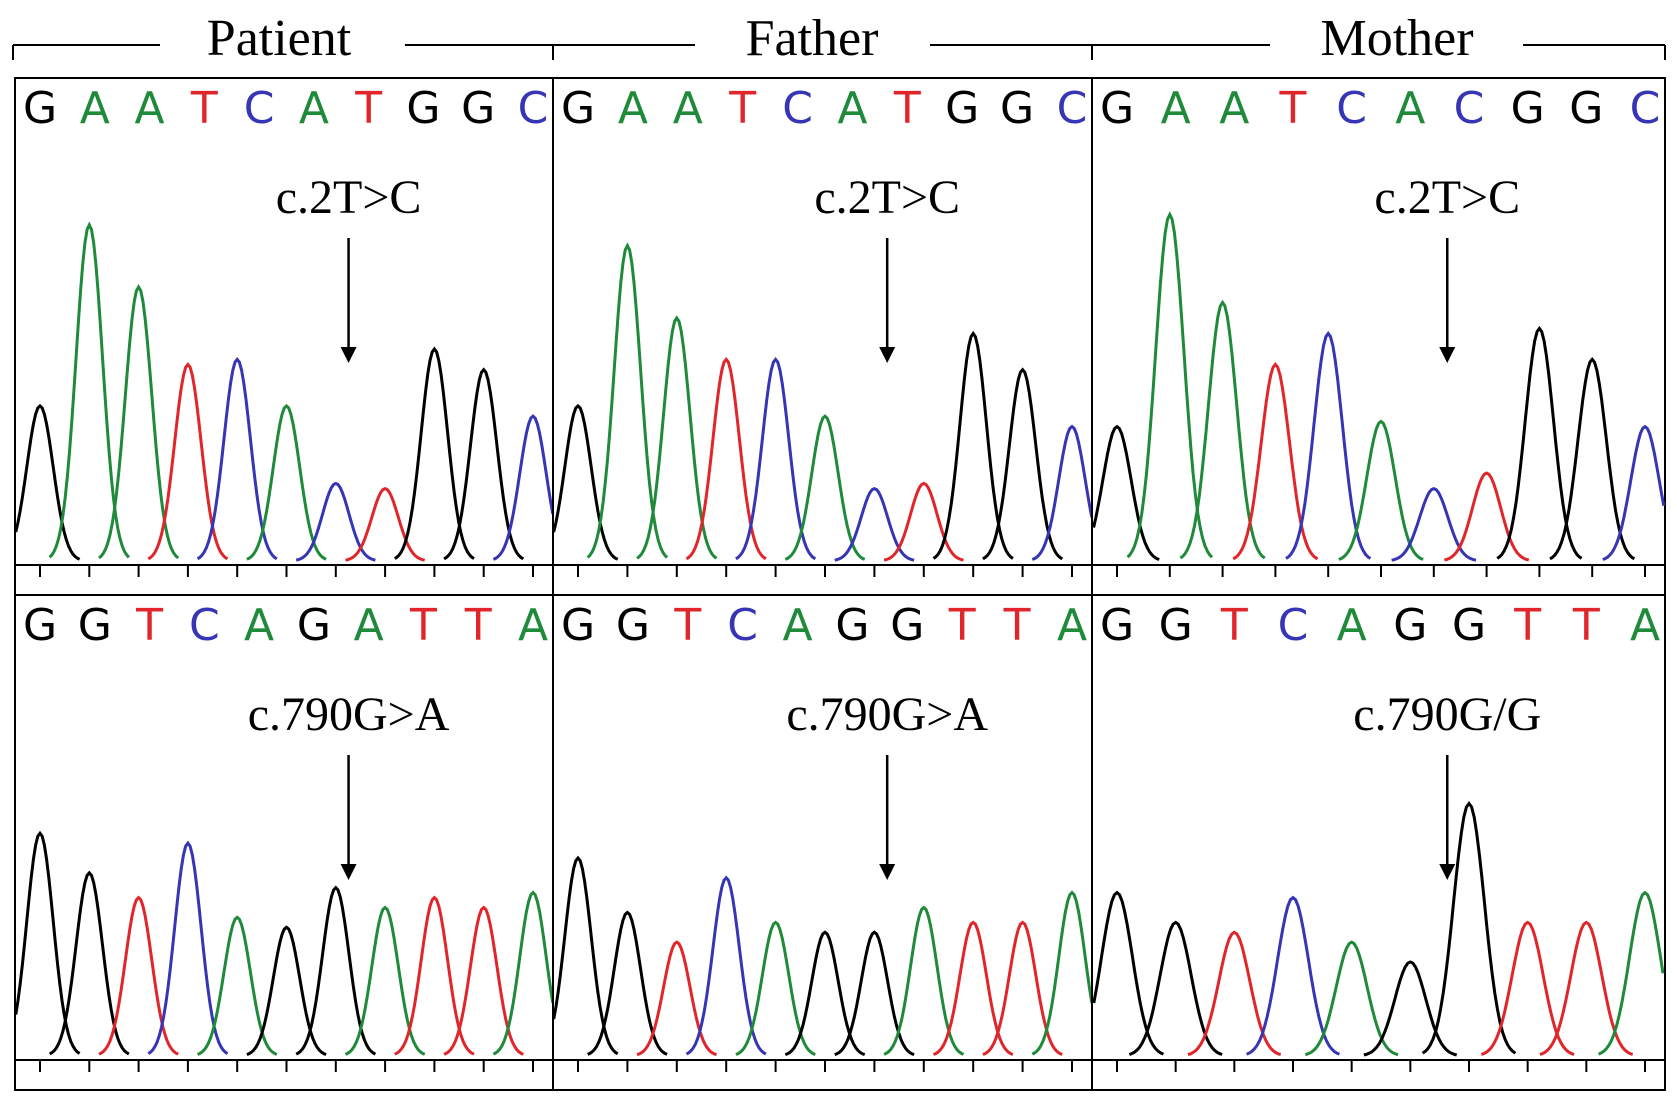 This screenshot has width=1677, height=1101. Describe the element at coordinates (279, 38) in the screenshot. I see `header-patient: Patient` at that location.